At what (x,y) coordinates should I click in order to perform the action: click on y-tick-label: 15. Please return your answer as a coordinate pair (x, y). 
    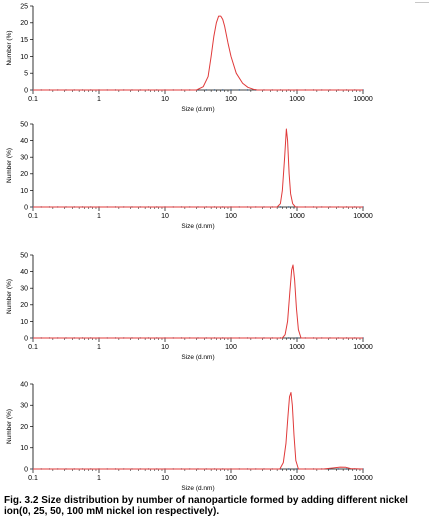
    Looking at the image, I should click on (24, 40).